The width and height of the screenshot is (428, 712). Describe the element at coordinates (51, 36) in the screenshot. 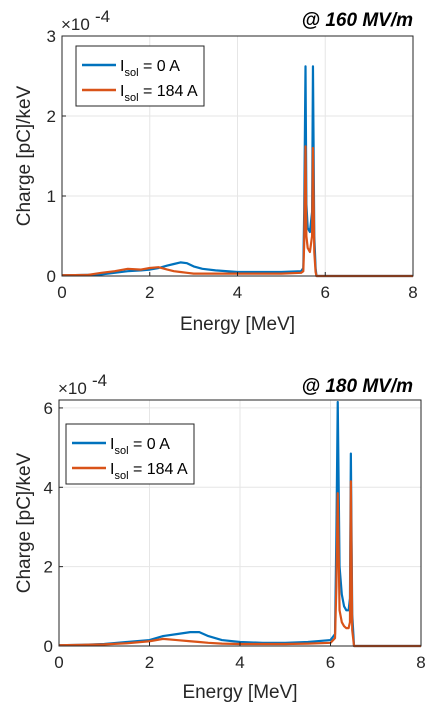

I see `y-tick-label: 3` at that location.